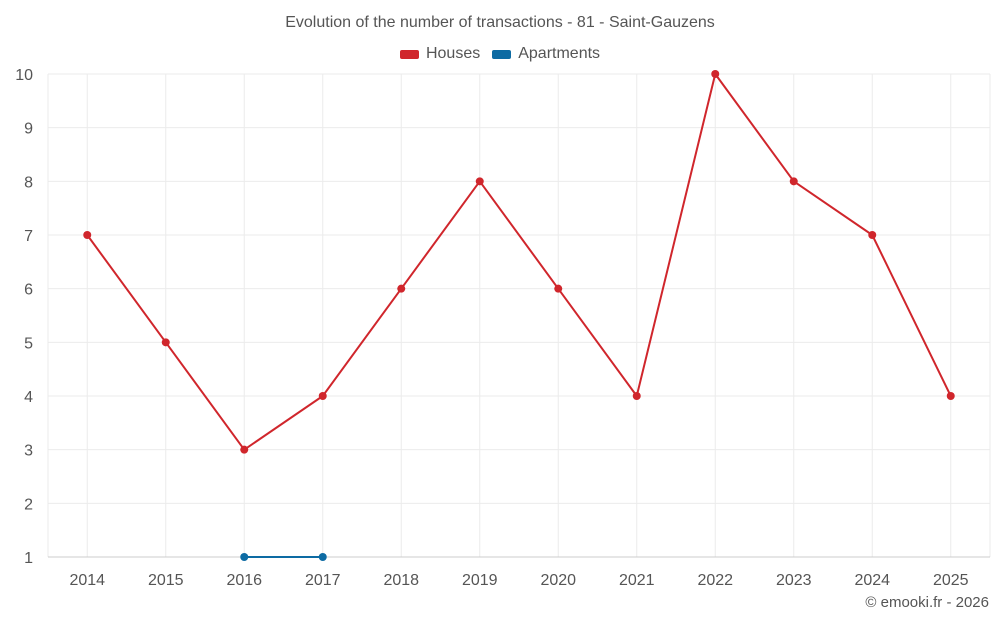  I want to click on x-tick-label: 2018, so click(401, 580).